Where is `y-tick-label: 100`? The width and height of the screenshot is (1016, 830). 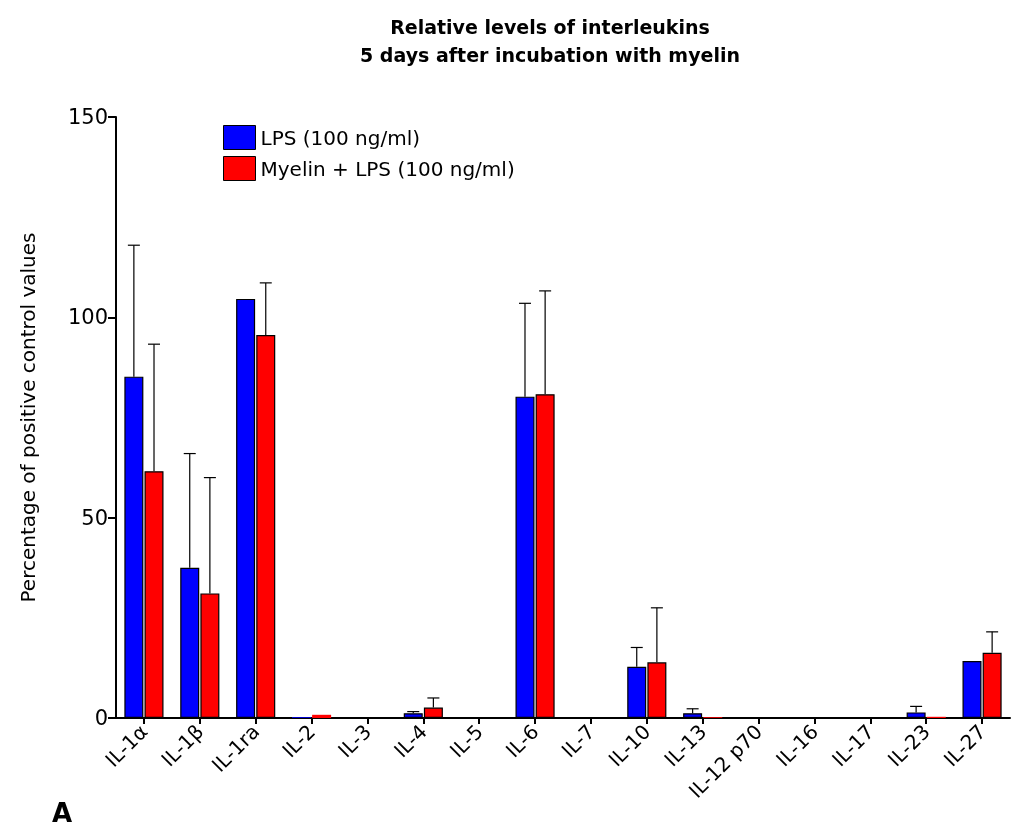
y-tick-label: 100 is located at coordinates (87, 317).